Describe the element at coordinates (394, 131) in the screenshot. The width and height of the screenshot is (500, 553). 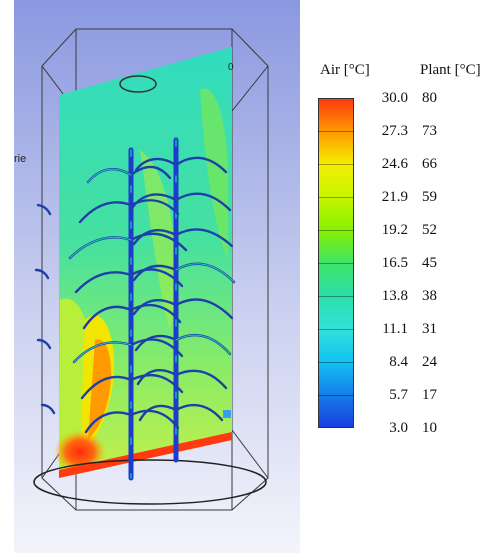
I see `air-legend-value: 27.3` at that location.